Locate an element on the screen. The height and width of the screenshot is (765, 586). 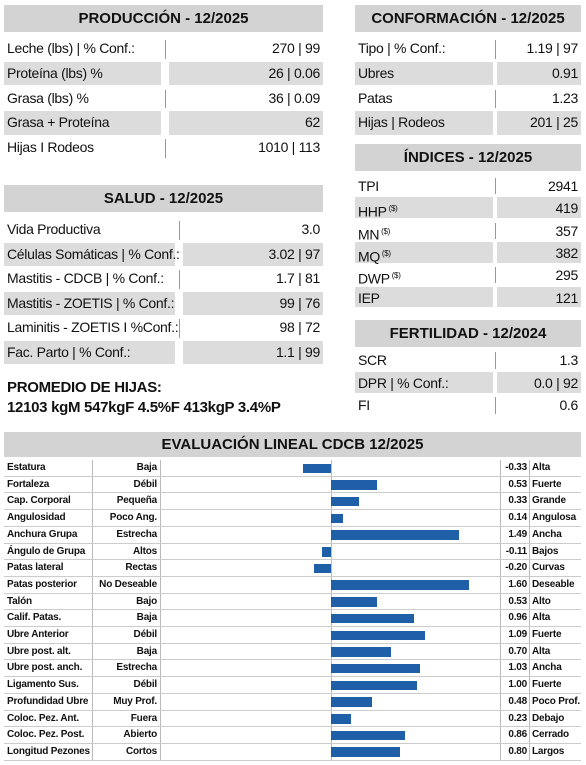
row-value: 295 is located at coordinates (567, 275).